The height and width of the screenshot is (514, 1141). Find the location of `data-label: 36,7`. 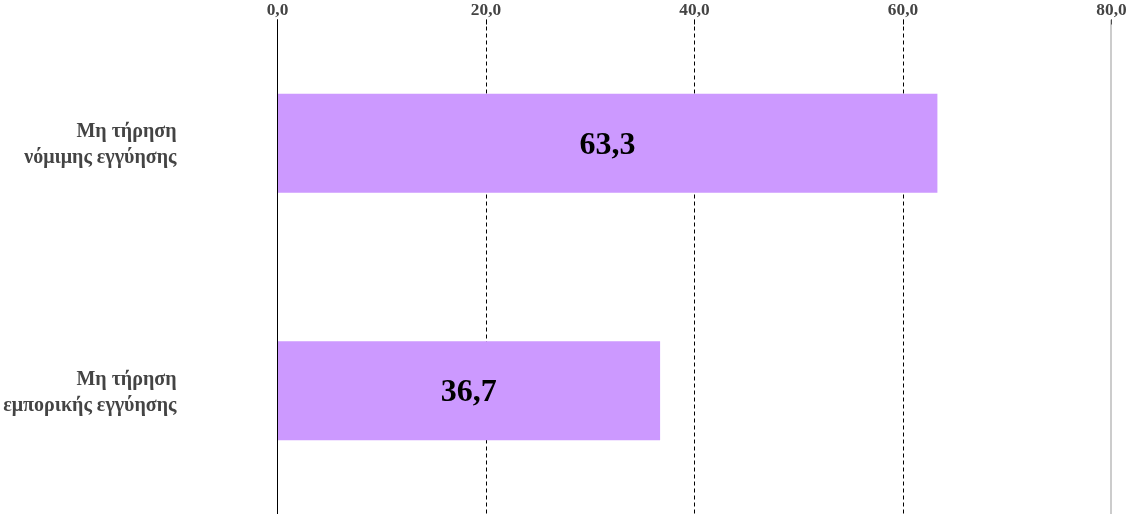

data-label: 36,7 is located at coordinates (468, 390).